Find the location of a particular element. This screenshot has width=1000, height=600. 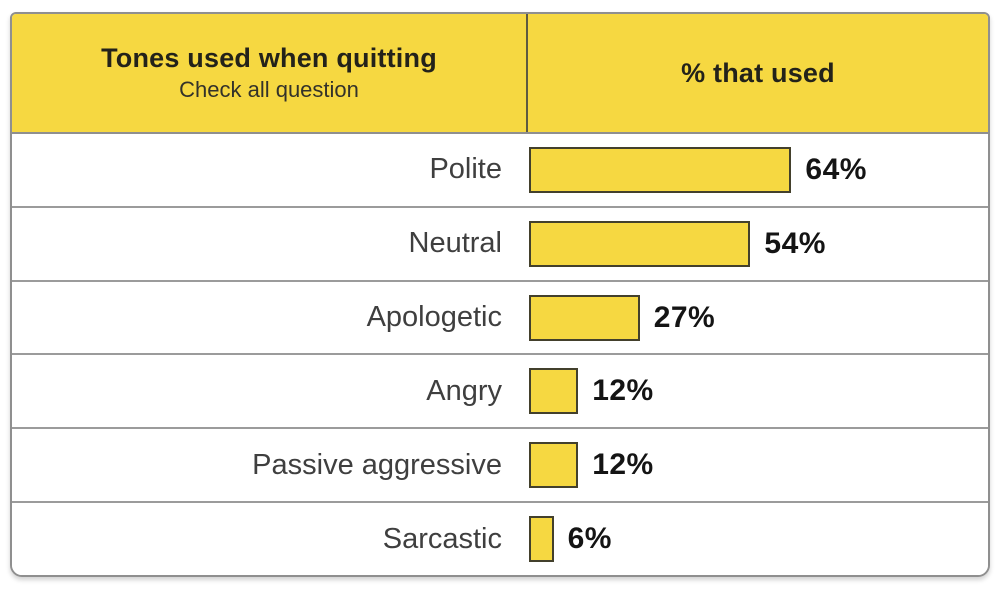

row-label: Polite is located at coordinates (465, 169).